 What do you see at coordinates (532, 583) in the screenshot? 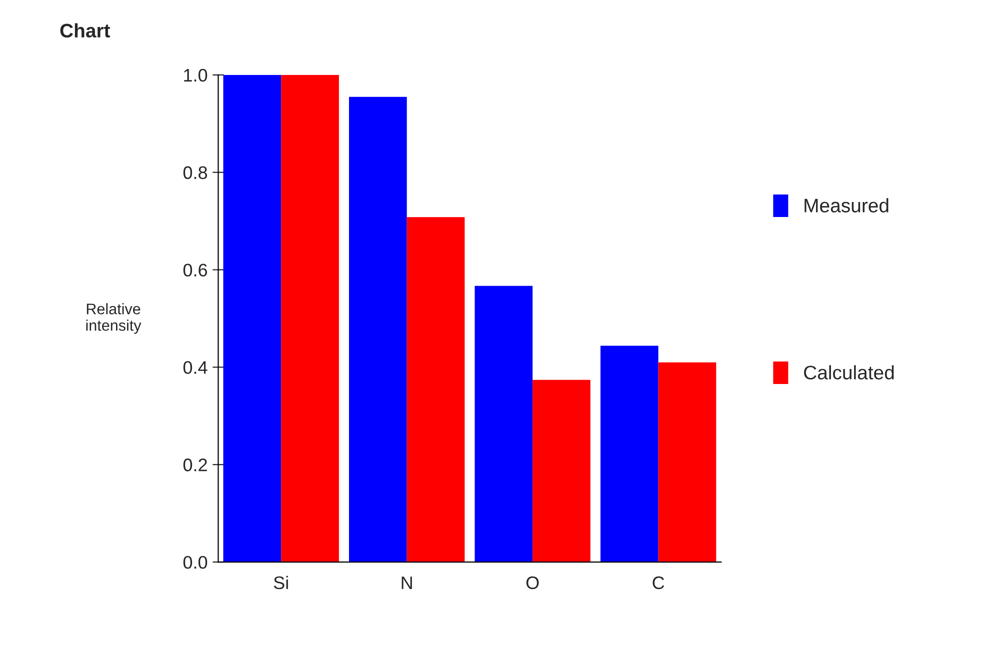
I see `x-tick-label: O` at bounding box center [532, 583].